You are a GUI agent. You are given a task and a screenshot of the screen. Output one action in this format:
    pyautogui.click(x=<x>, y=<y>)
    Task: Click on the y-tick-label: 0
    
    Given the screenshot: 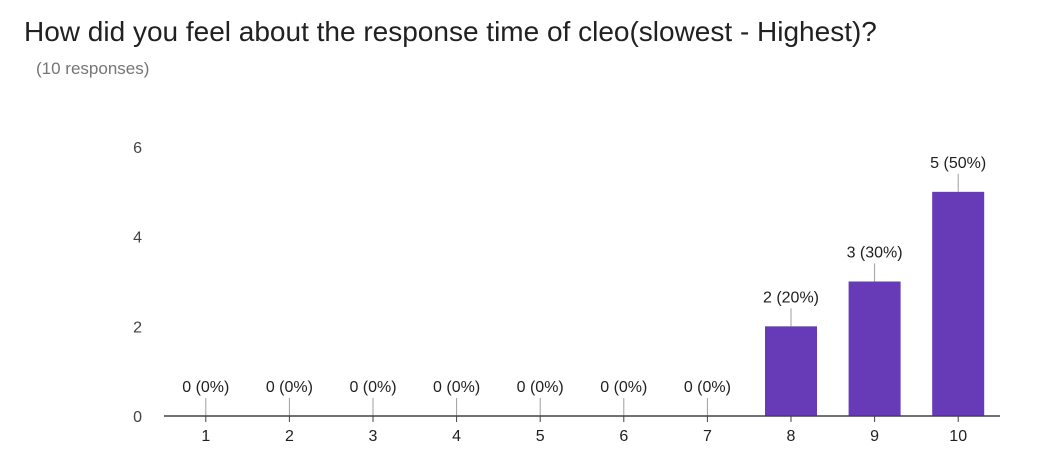 What is the action you would take?
    pyautogui.click(x=137, y=417)
    